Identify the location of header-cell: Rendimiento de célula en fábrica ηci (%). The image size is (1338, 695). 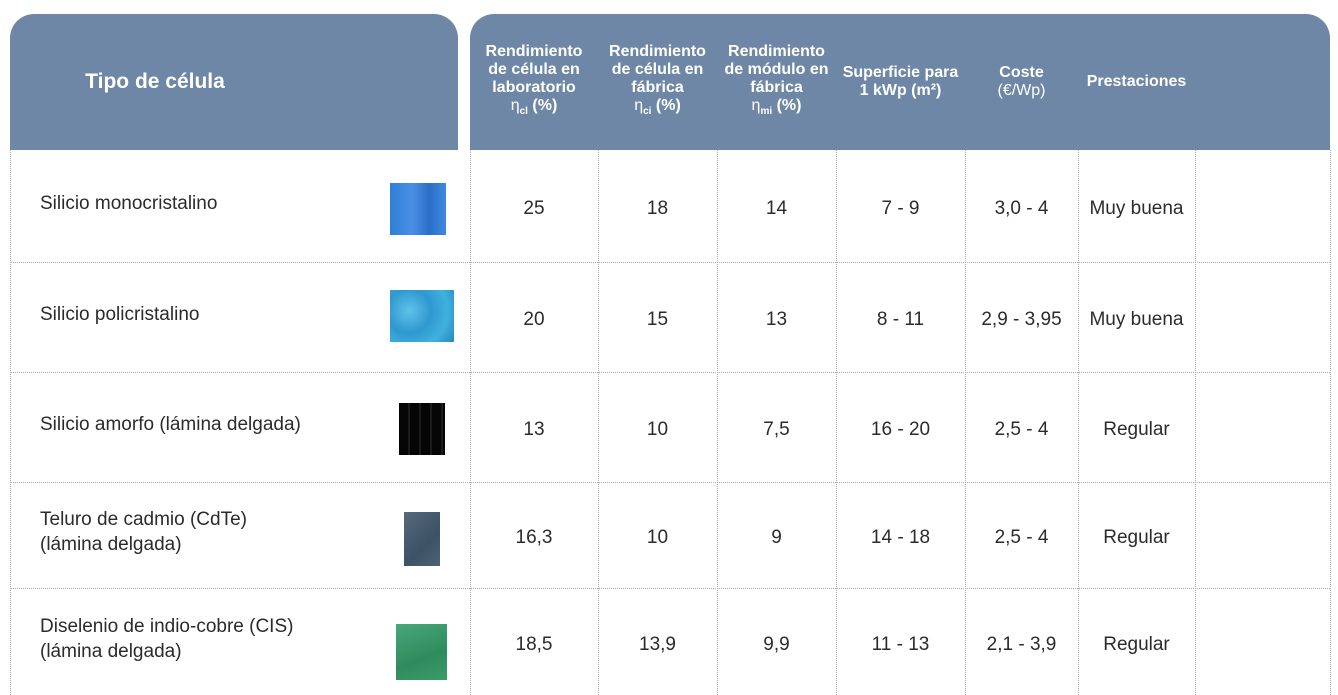
(657, 82).